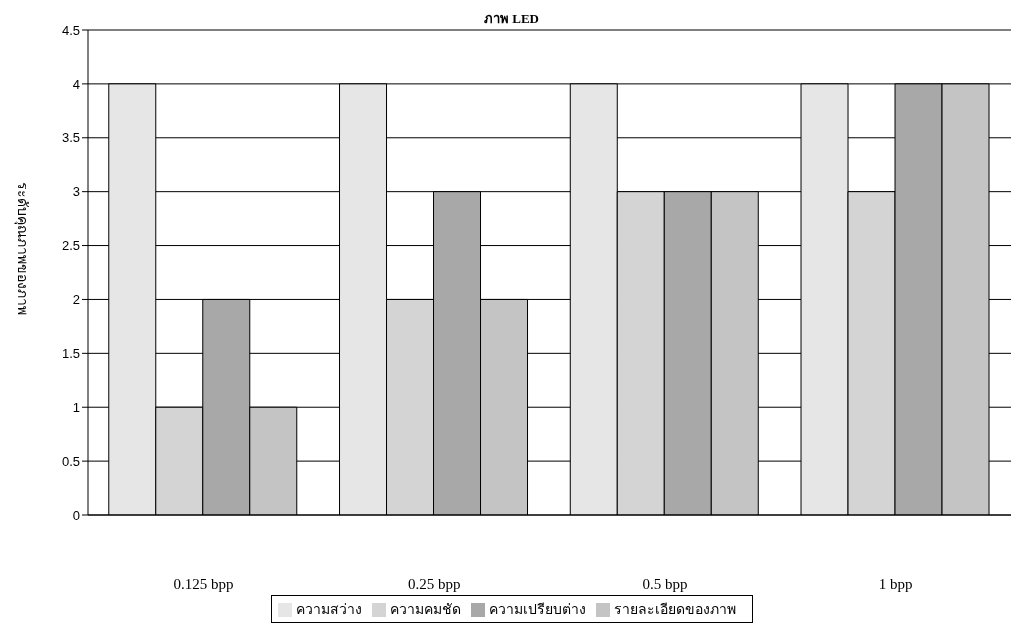 This screenshot has width=1023, height=641. What do you see at coordinates (76, 407) in the screenshot?
I see `y-tick-label: 1` at bounding box center [76, 407].